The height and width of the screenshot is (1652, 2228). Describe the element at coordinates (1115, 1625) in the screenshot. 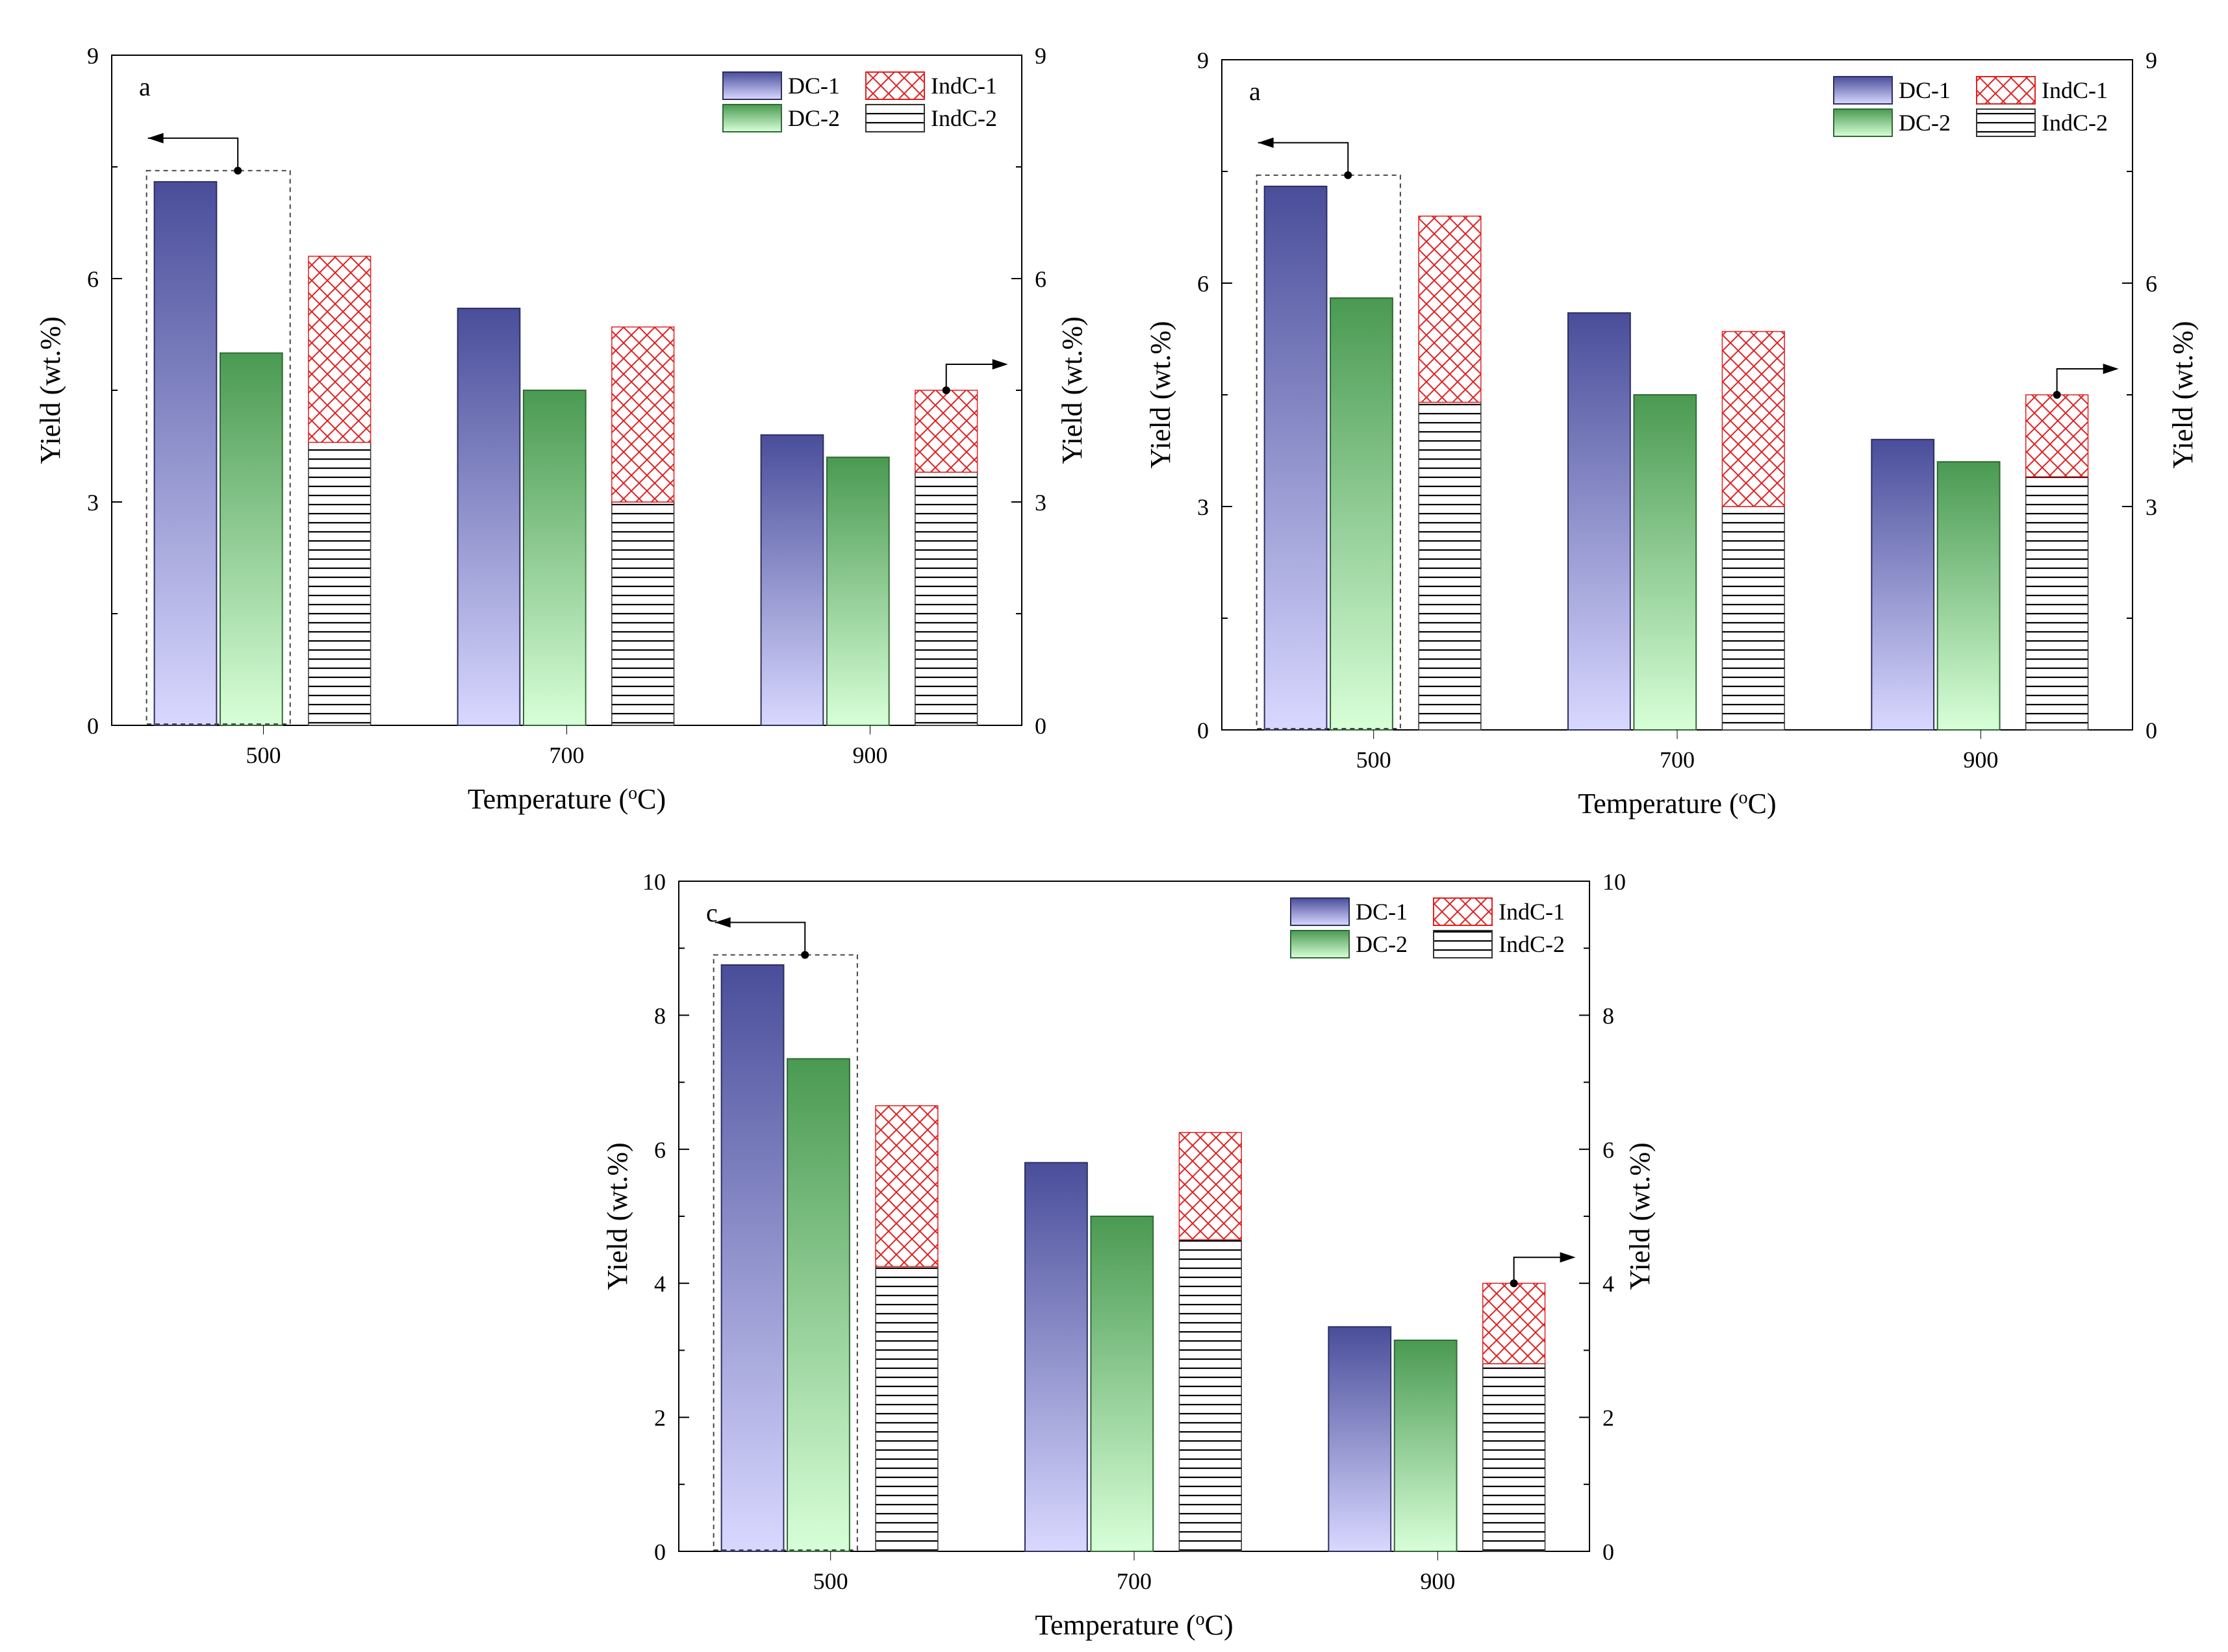

I see `x-axis-title-main: Temperature (` at that location.